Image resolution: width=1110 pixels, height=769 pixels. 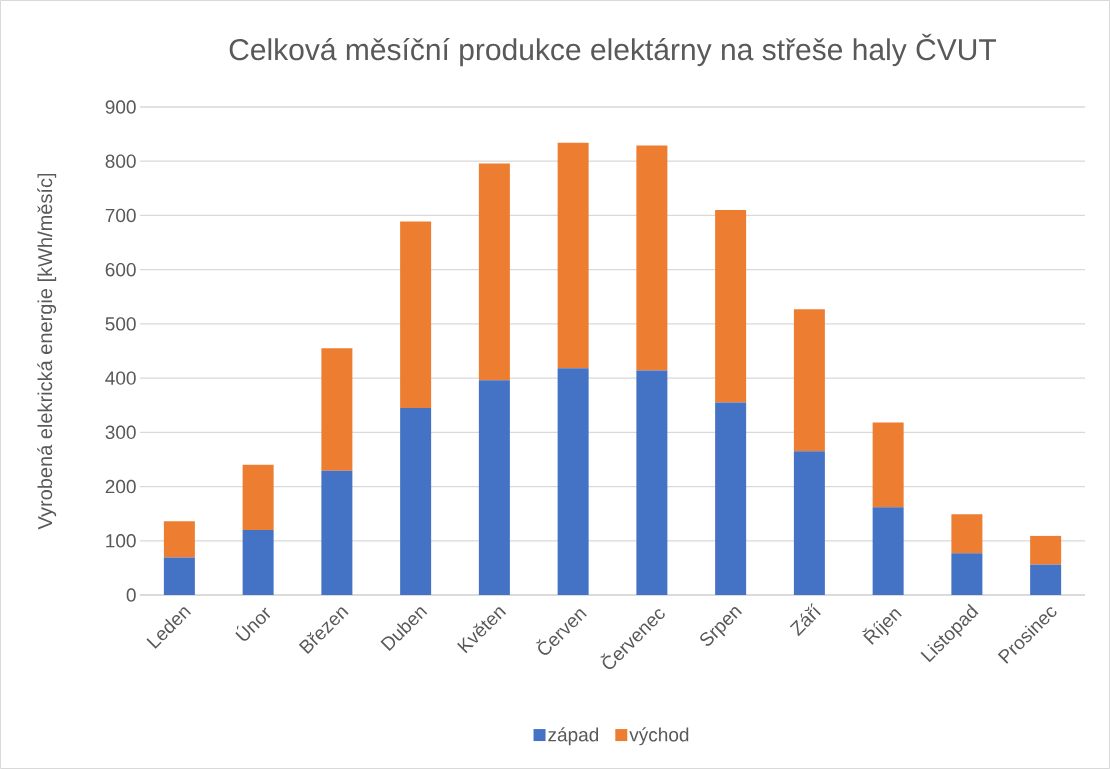 I want to click on y-tick-label: 200, so click(x=120, y=486).